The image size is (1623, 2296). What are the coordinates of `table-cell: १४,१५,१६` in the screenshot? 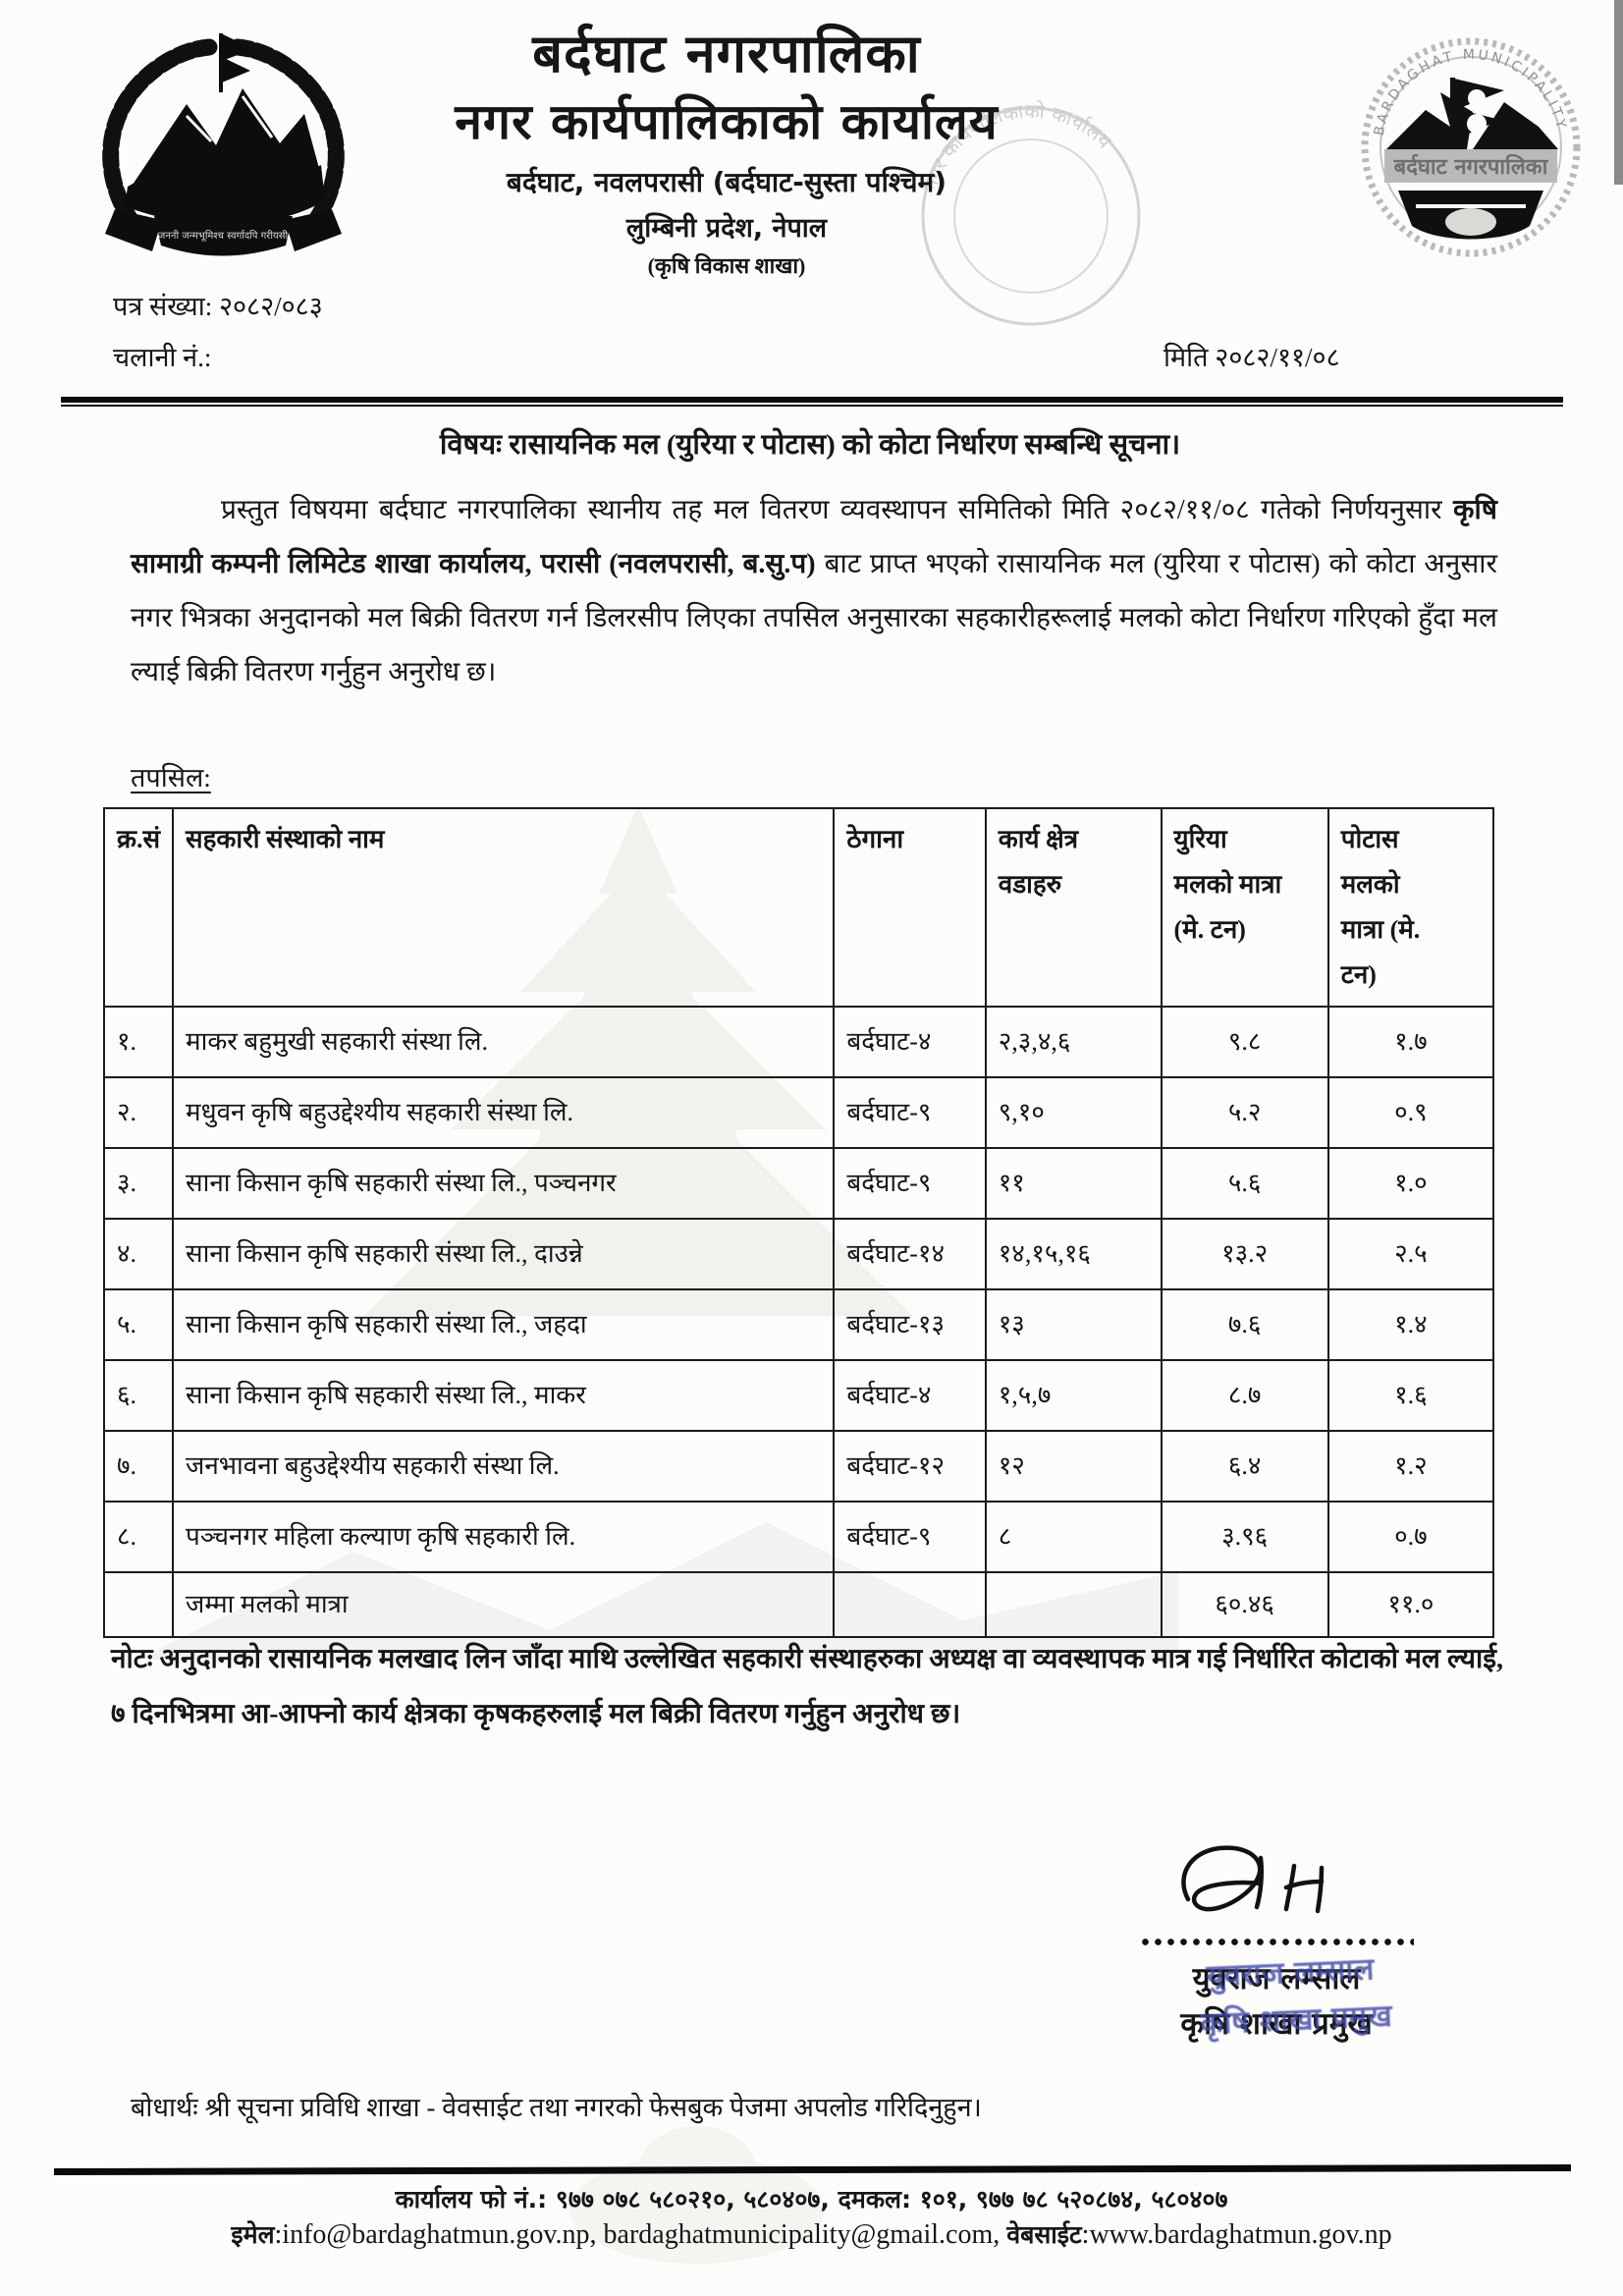 It's located at (1073, 1254).